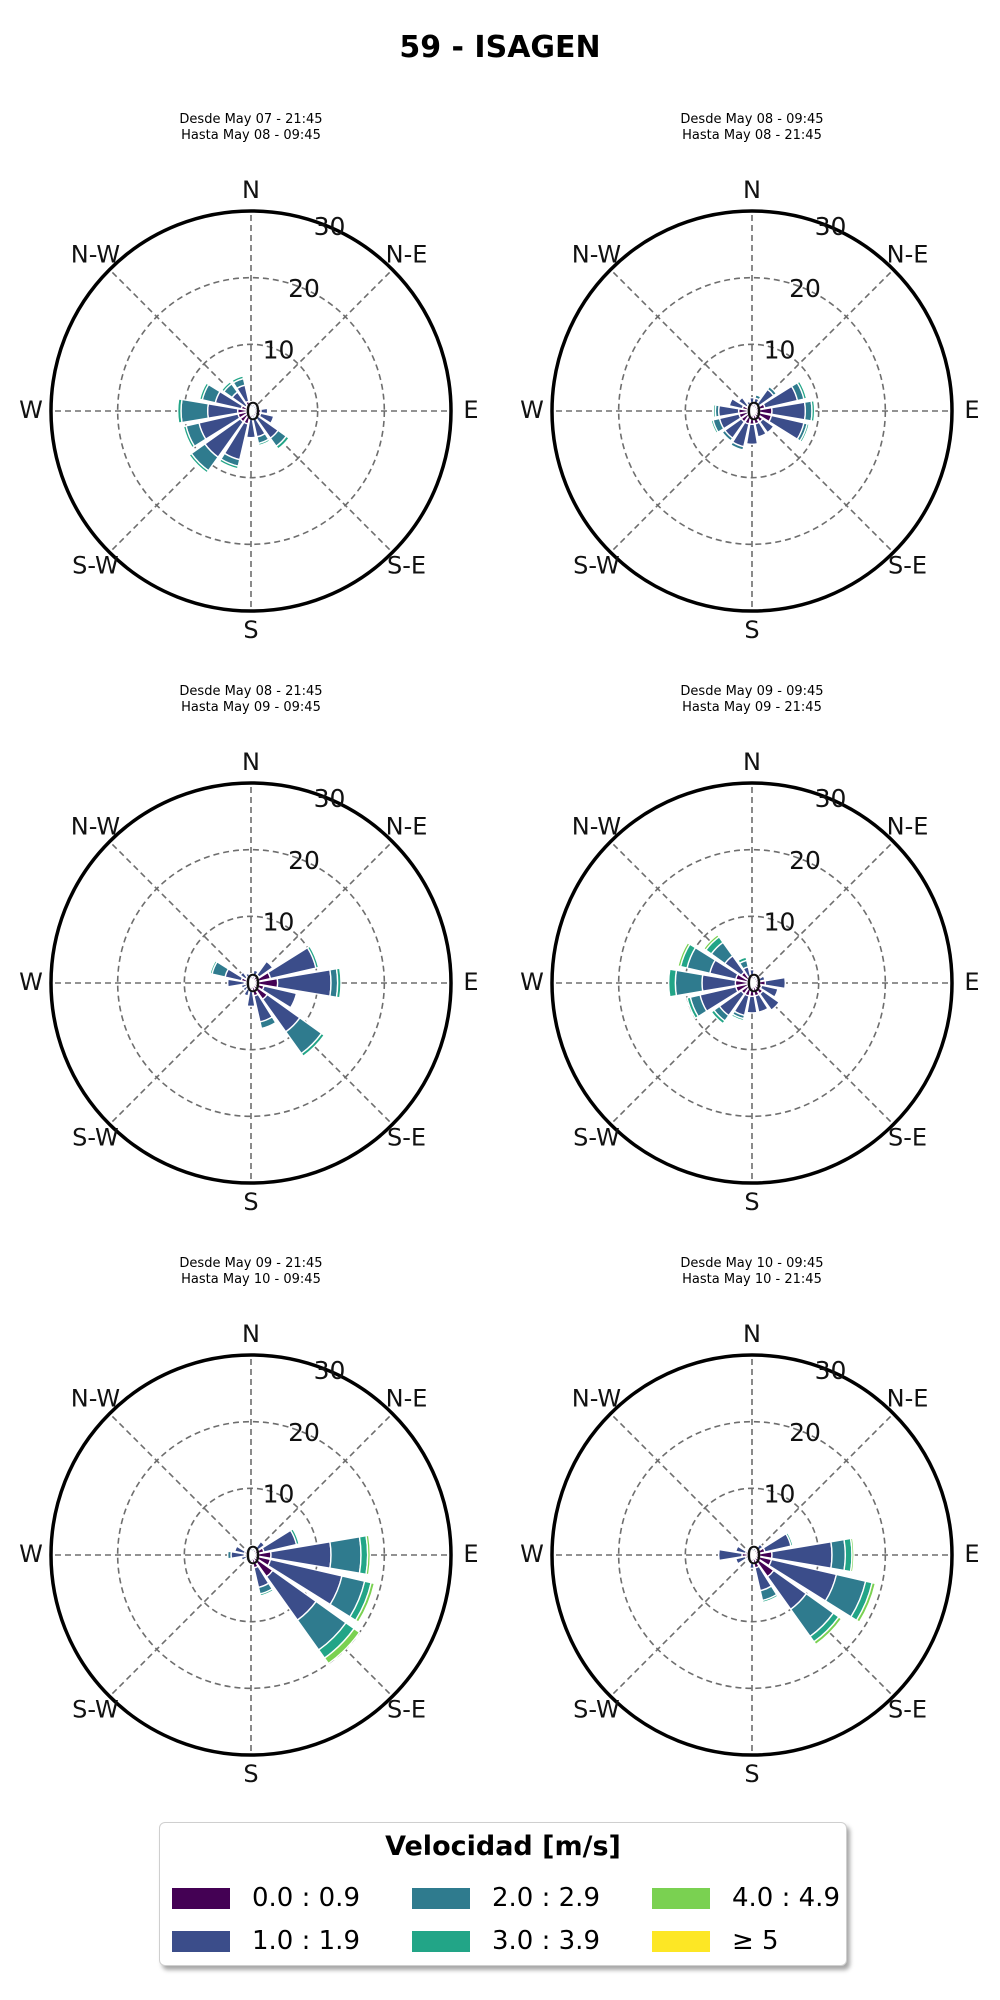  Describe the element at coordinates (786, 1898) in the screenshot. I see `legend-label-bin-4: 4.0 : 4.9` at that location.